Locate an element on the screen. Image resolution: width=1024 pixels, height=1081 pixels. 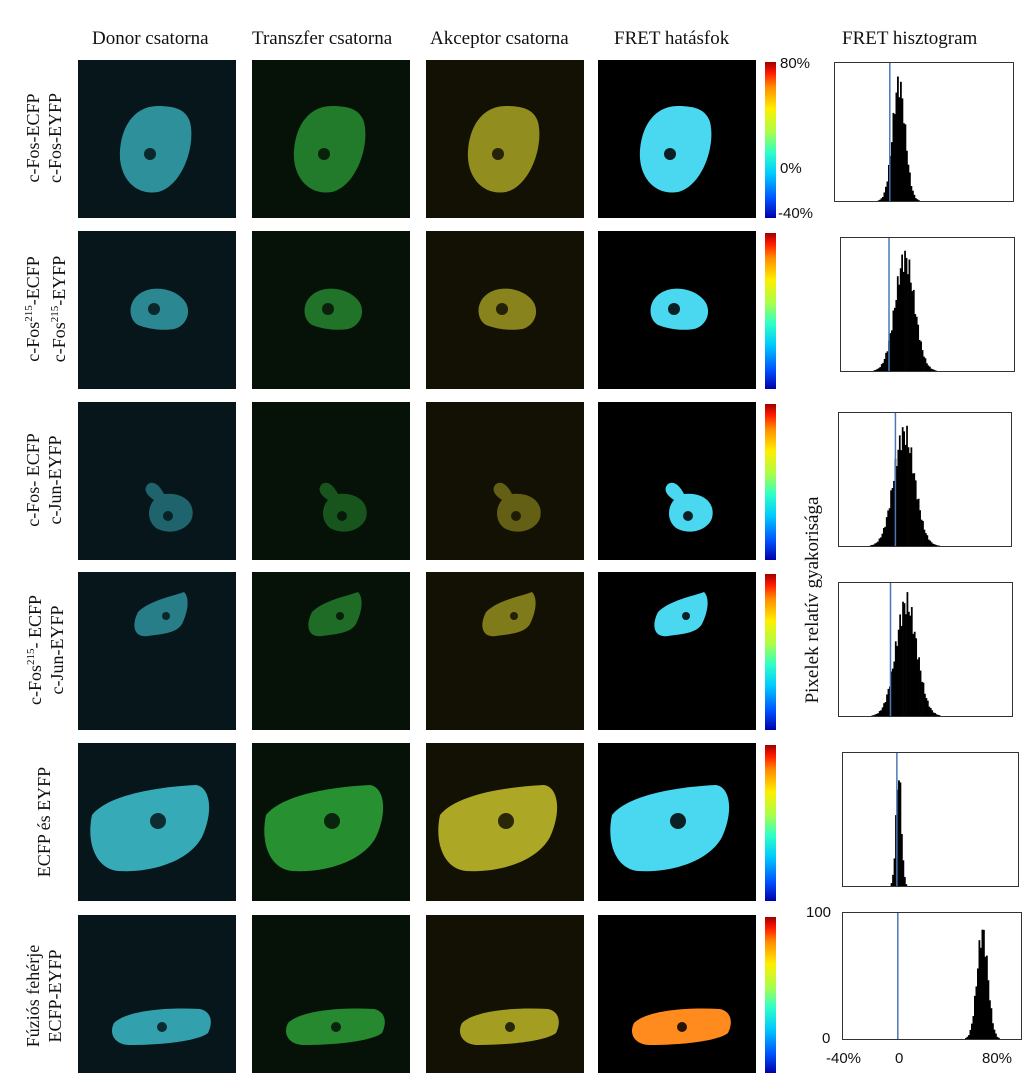
hist-x-min-label: -40% is located at coordinates (844, 1058).